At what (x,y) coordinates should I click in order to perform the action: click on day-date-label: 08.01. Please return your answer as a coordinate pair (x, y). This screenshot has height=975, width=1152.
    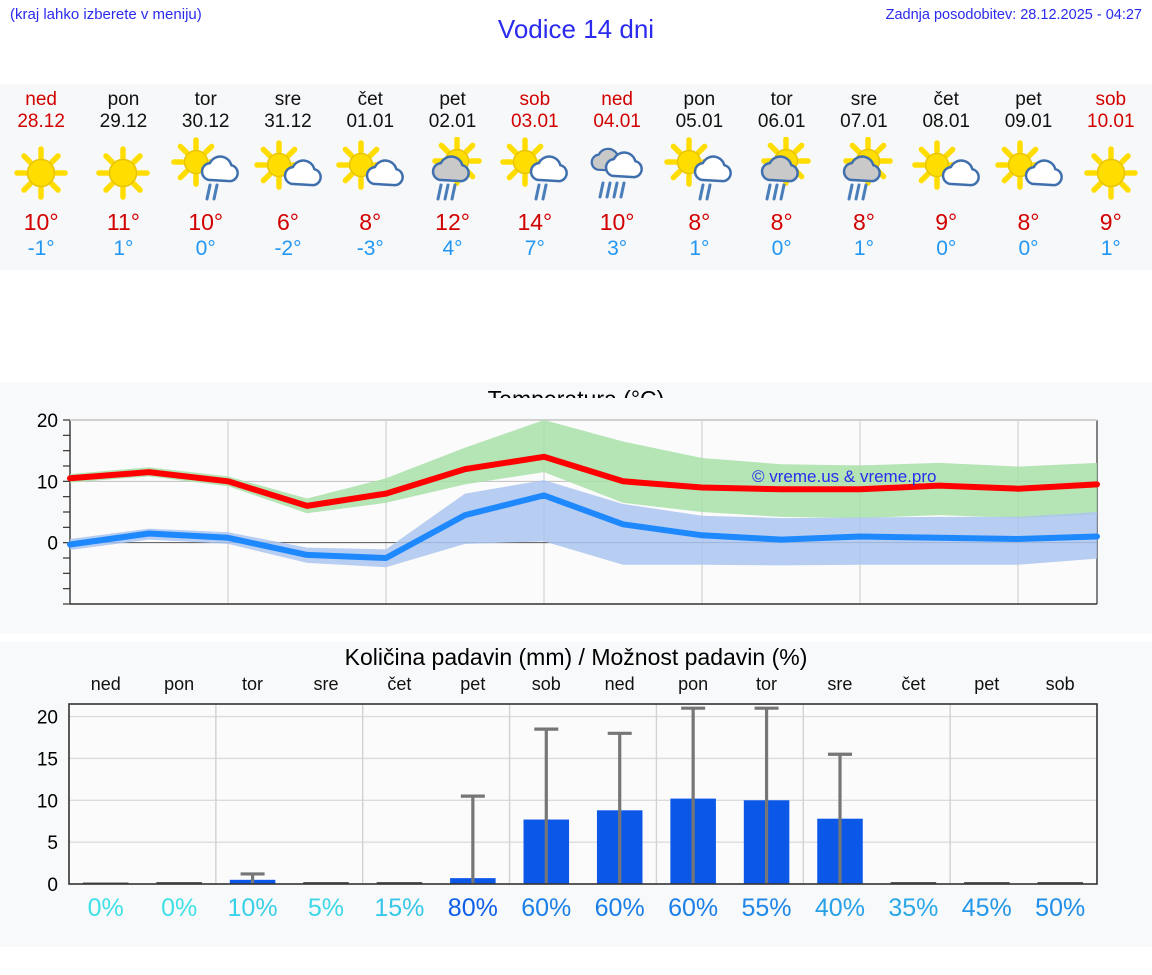
    Looking at the image, I should click on (946, 121).